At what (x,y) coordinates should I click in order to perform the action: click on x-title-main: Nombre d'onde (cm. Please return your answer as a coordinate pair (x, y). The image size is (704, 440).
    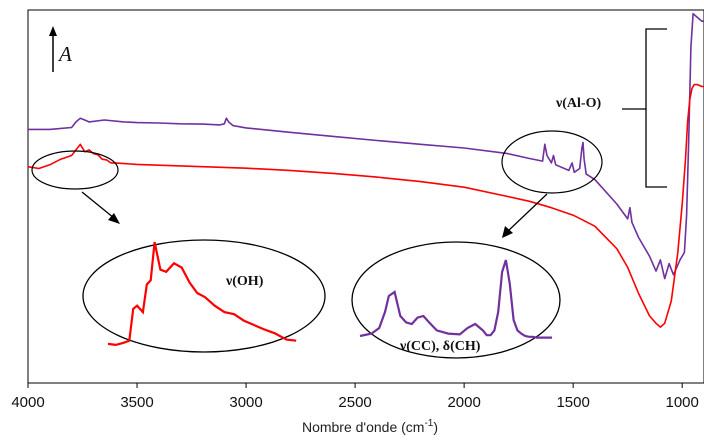
    Looking at the image, I should click on (363, 427).